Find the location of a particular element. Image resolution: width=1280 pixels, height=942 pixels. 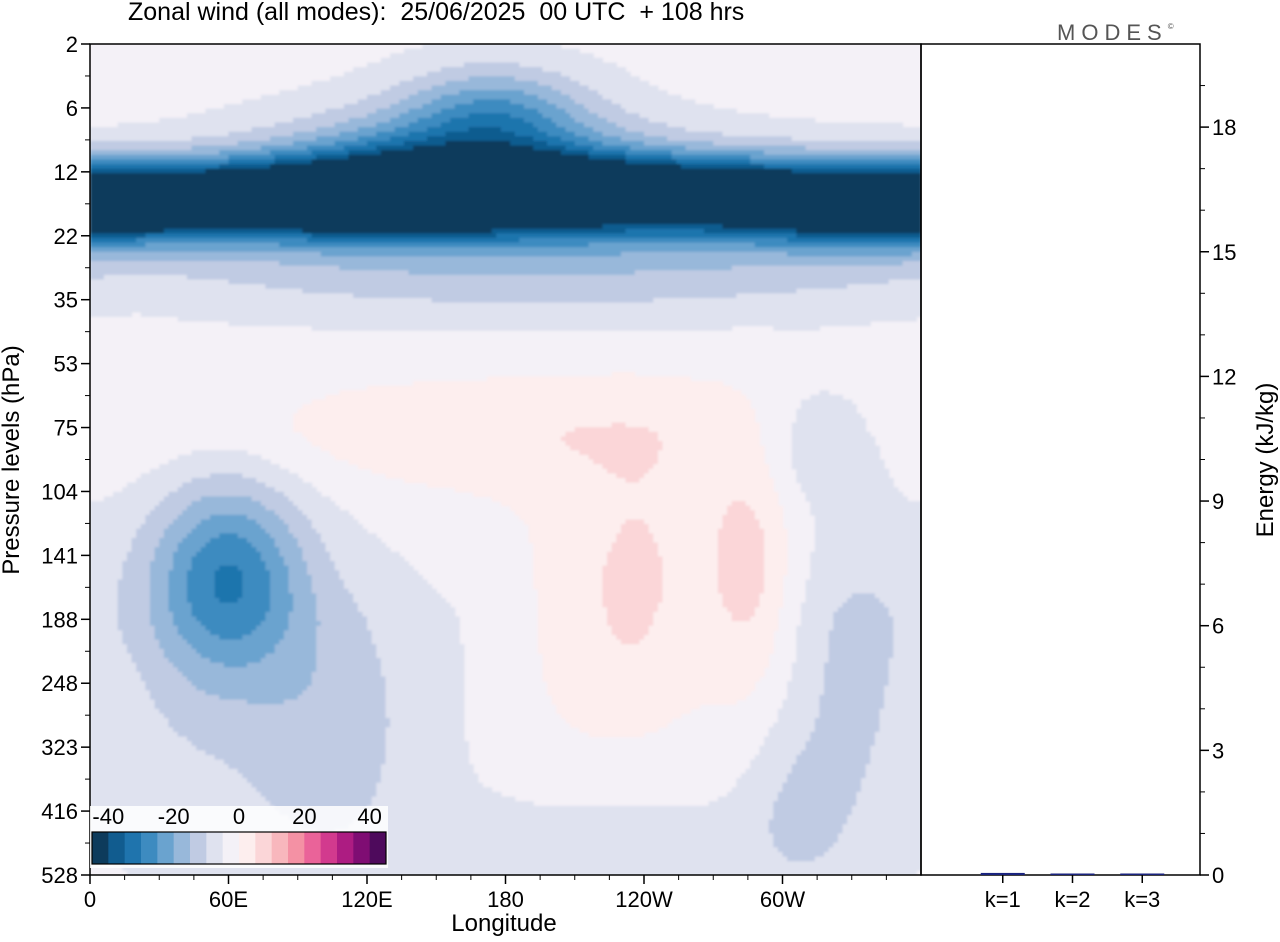

brand-logo: MODES© is located at coordinates (1115, 33).